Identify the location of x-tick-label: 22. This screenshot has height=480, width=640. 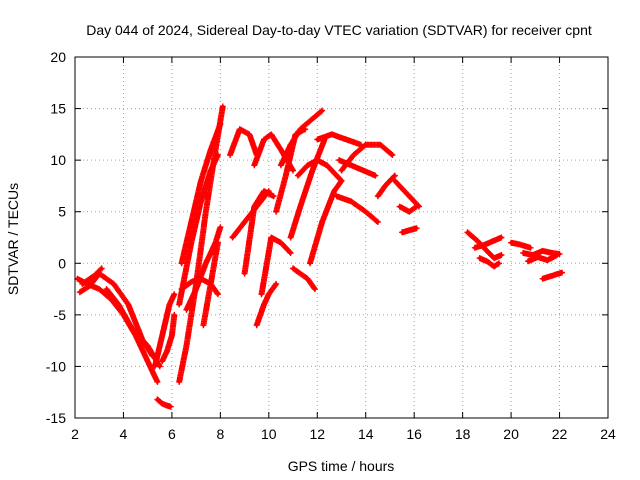
(560, 434).